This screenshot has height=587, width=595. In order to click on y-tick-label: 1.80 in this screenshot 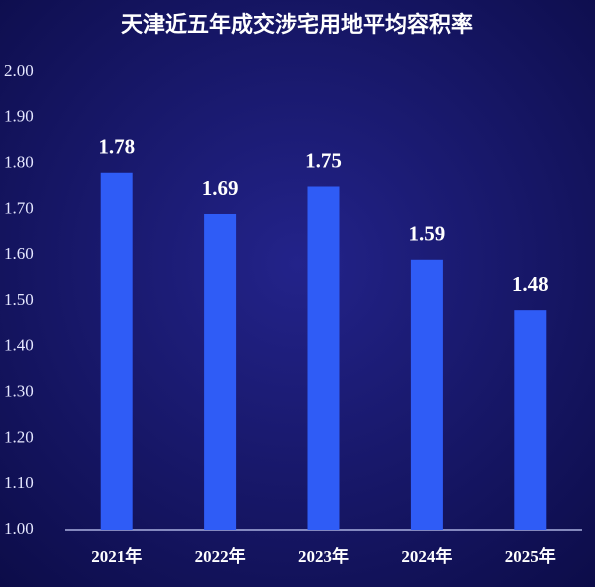, I will do `click(19, 162)`.